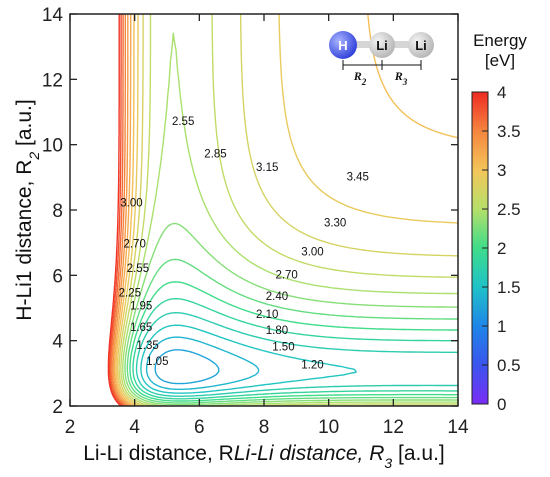 The height and width of the screenshot is (477, 550). What do you see at coordinates (199, 427) in the screenshot?
I see `x-tick-label: 6` at bounding box center [199, 427].